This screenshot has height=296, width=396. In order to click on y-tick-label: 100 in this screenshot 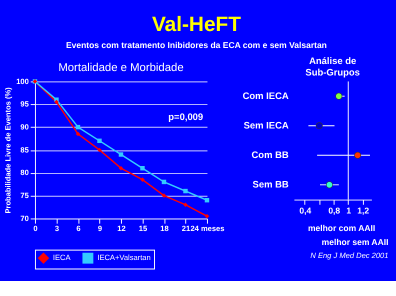, I will do `click(22, 81)`.